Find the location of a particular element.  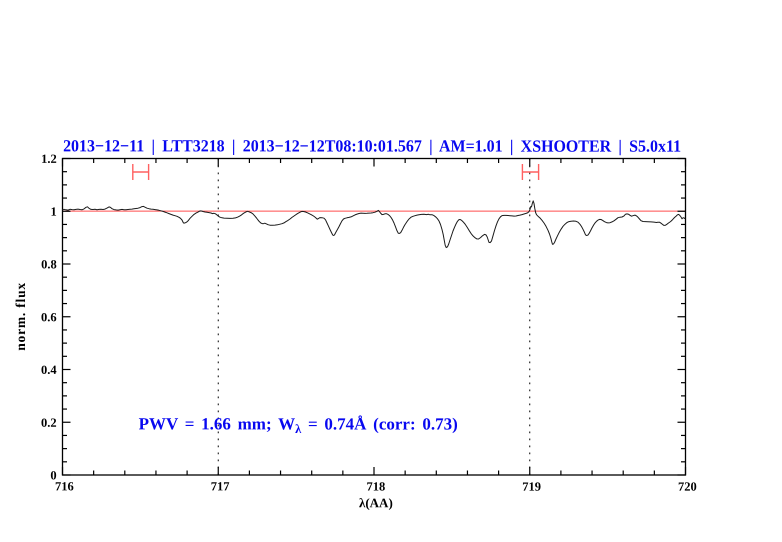

svg-text: 0.4 is located at coordinates (49, 370).